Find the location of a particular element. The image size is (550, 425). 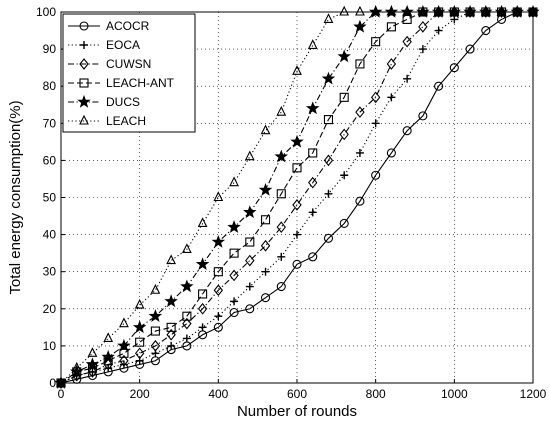

y-tick-label: 30 is located at coordinates (50, 272).